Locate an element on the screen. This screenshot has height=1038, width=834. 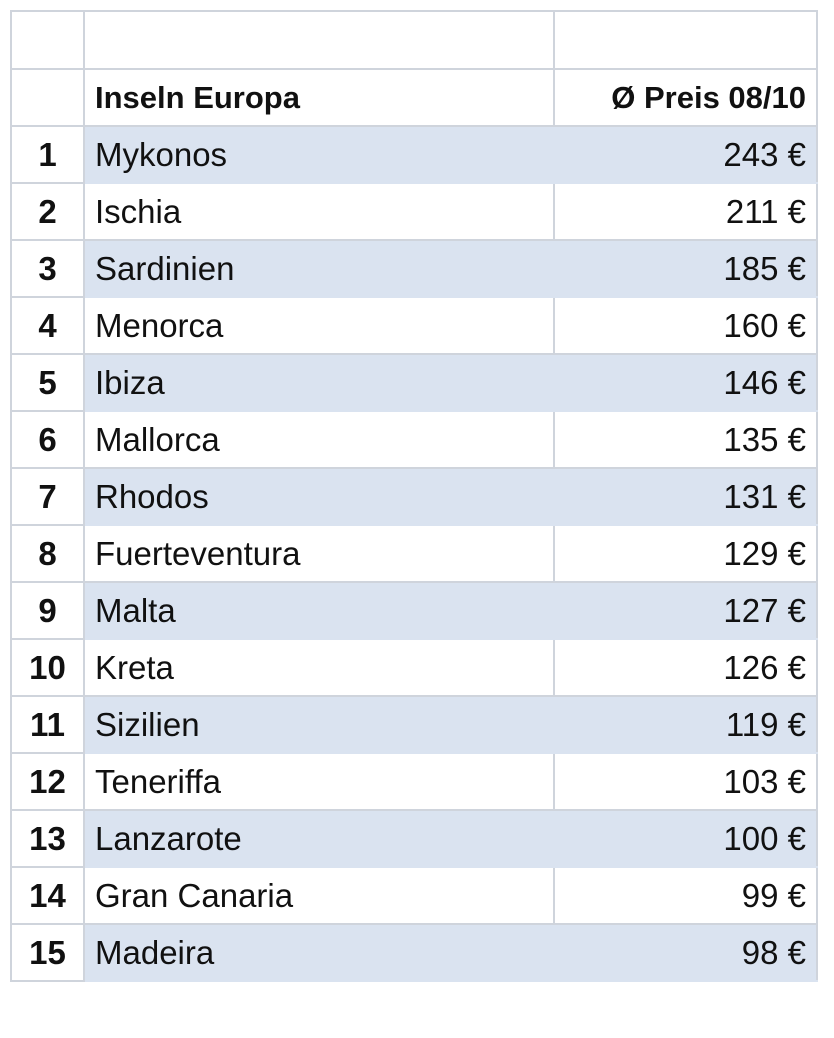
table-row: 9 Malta 127 € is located at coordinates (414, 610).